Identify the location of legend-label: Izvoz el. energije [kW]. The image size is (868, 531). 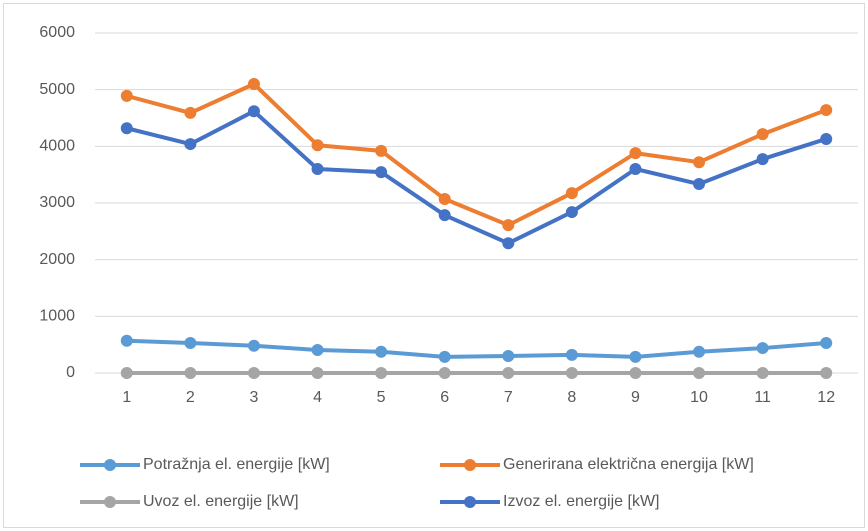
(581, 501).